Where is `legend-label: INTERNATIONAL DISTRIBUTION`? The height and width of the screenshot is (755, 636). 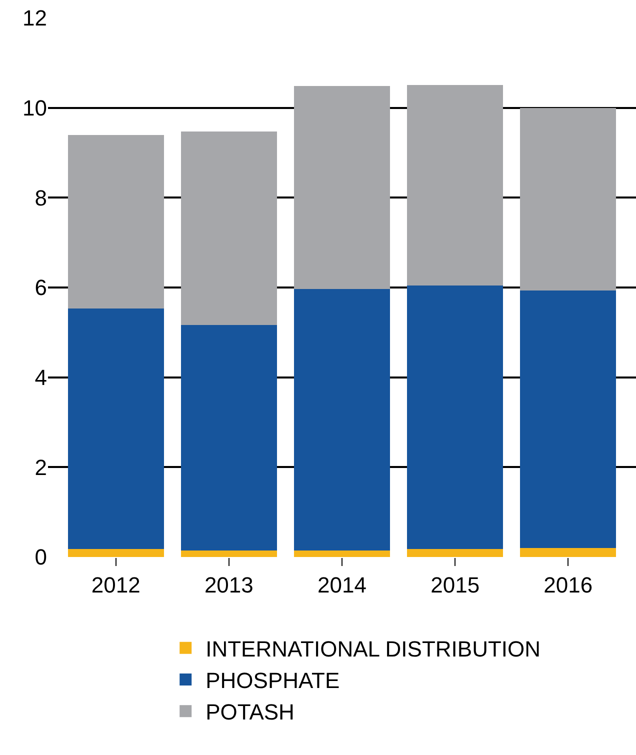
legend-label: INTERNATIONAL DISTRIBUTION is located at coordinates (373, 649).